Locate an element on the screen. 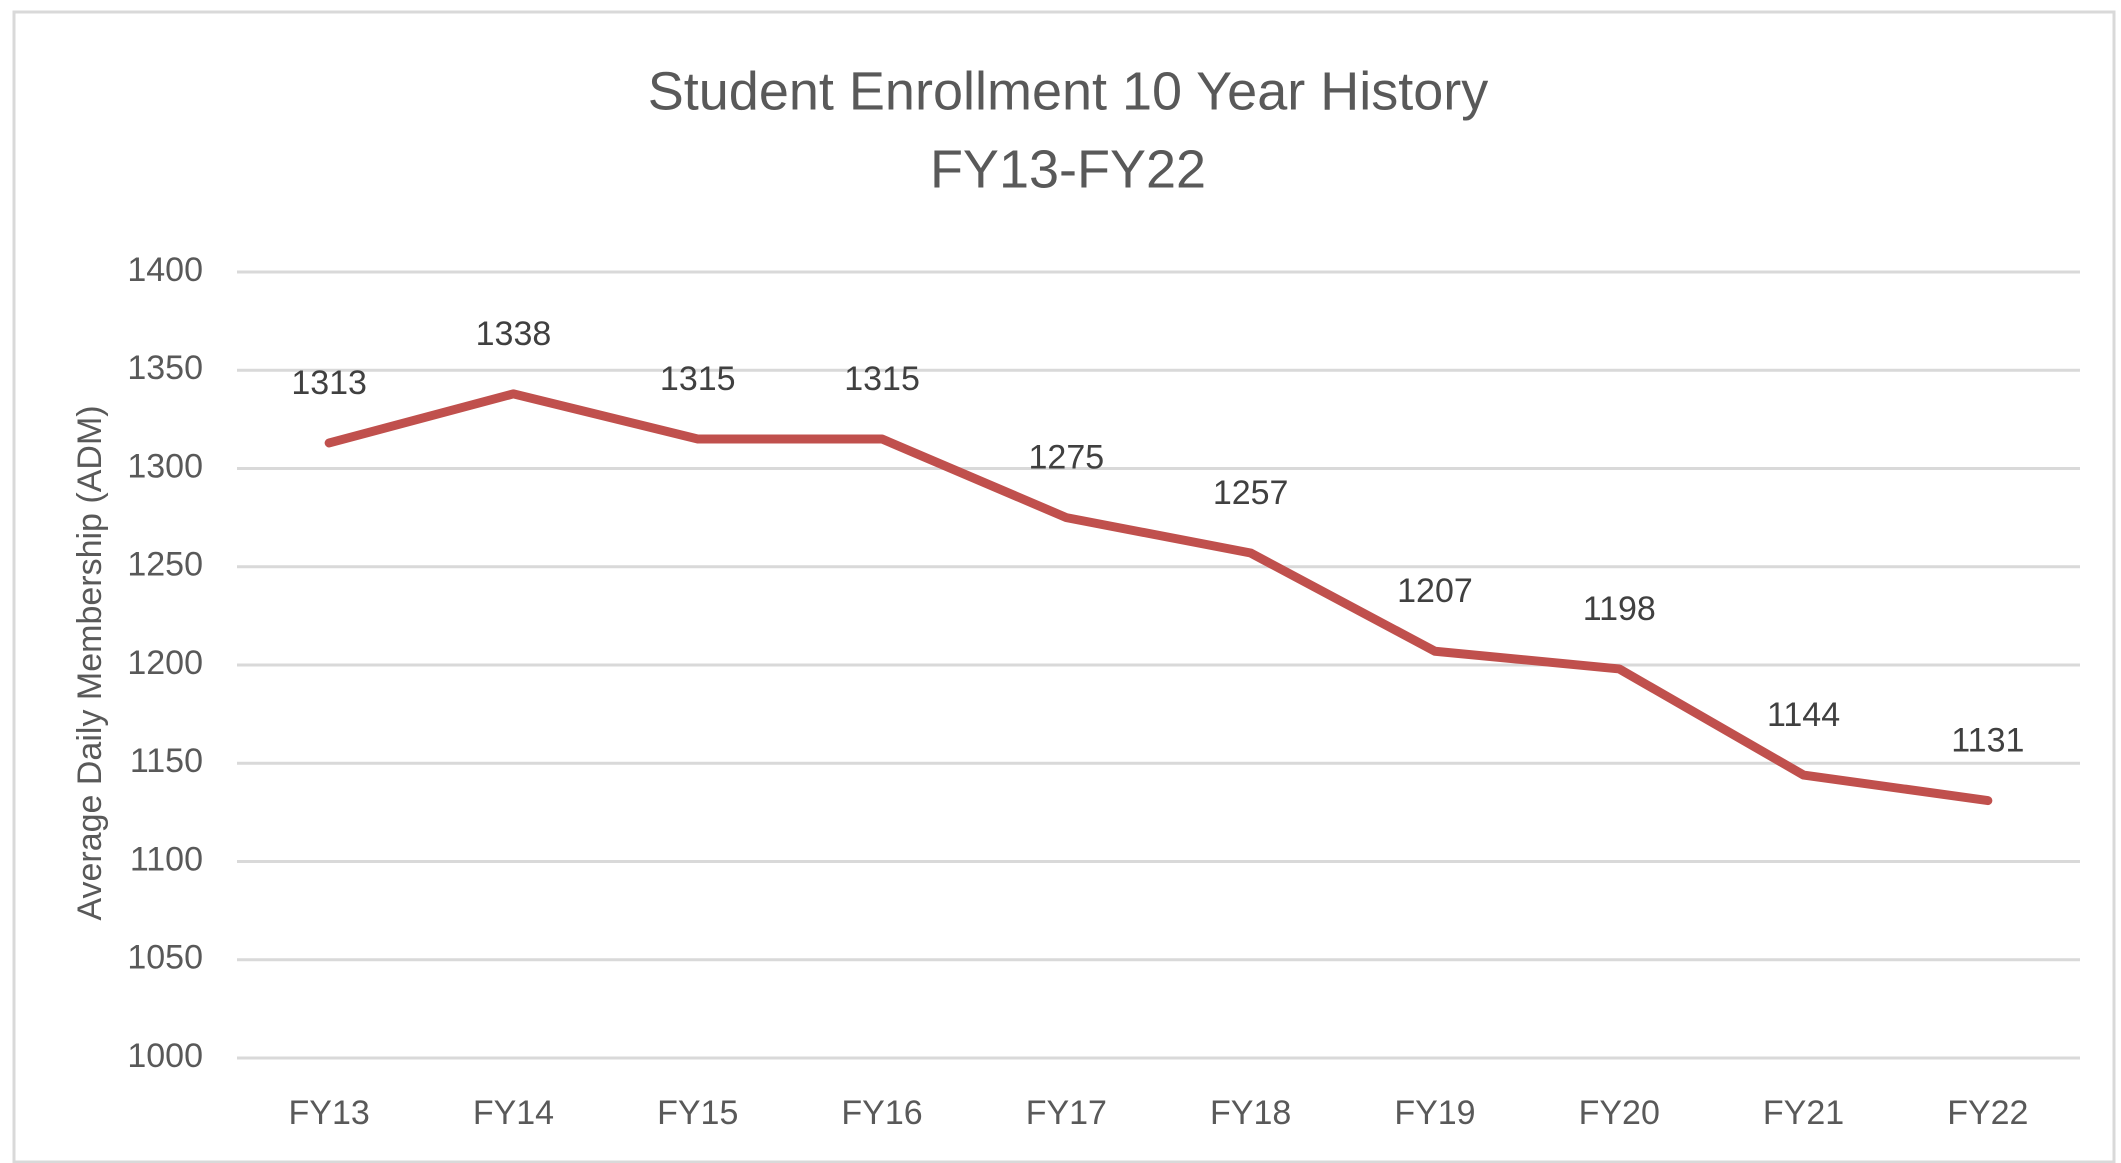 Image resolution: width=2121 pixels, height=1163 pixels. y-tick-label: 1150 is located at coordinates (166, 761).